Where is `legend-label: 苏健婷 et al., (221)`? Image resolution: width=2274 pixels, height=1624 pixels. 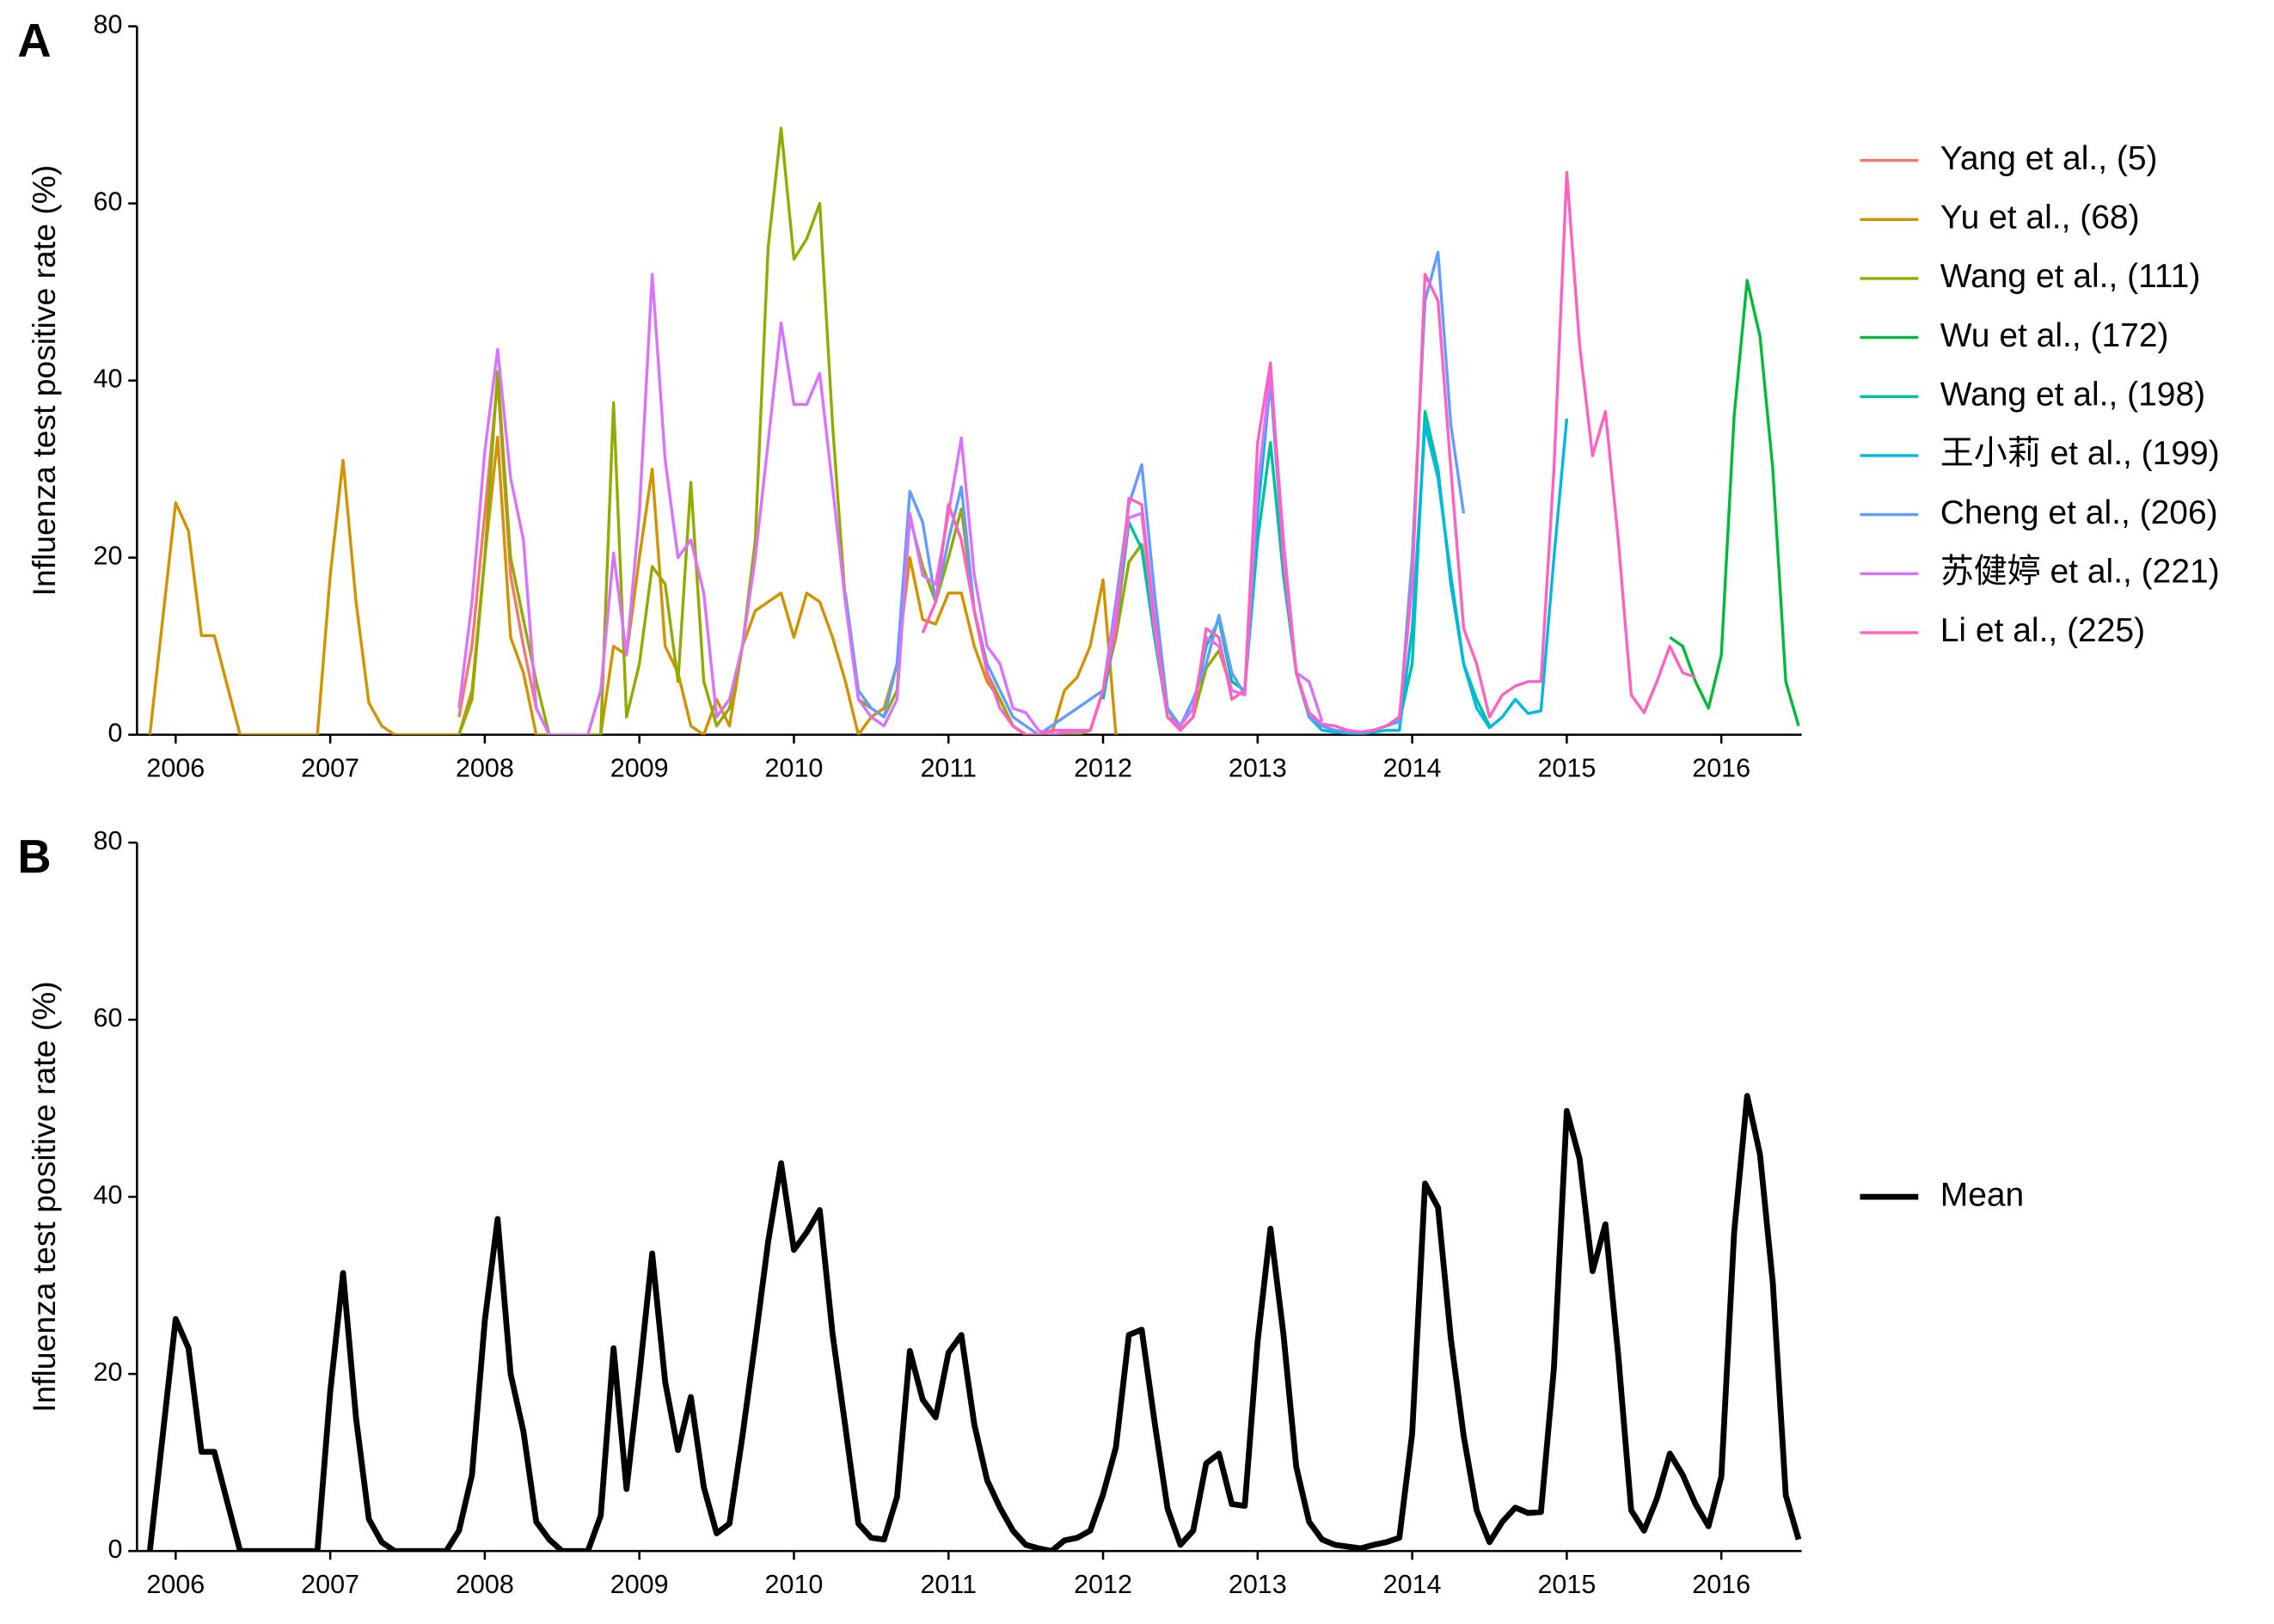 legend-label: 苏健婷 et al., (221) is located at coordinates (2080, 572).